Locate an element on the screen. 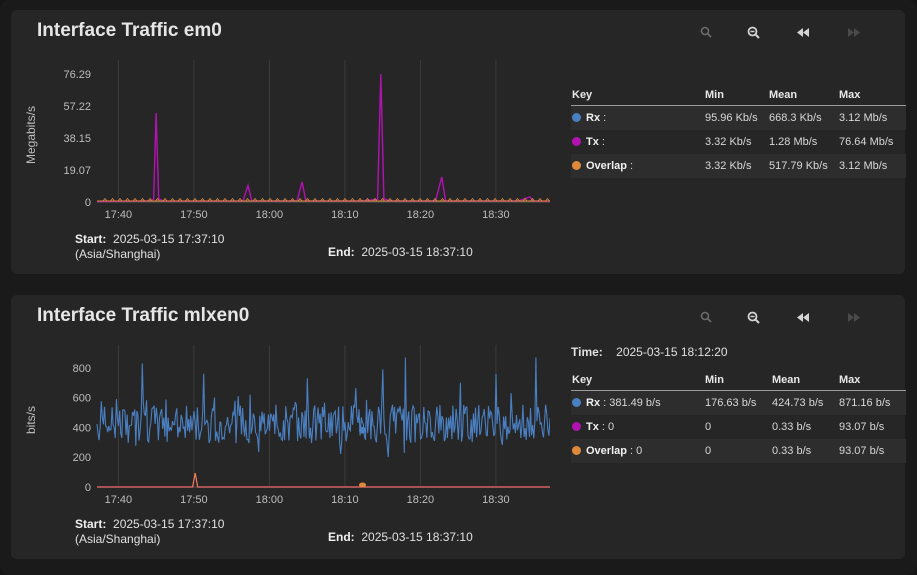 The image size is (917, 575). y-tick-label: 400 is located at coordinates (82, 428).